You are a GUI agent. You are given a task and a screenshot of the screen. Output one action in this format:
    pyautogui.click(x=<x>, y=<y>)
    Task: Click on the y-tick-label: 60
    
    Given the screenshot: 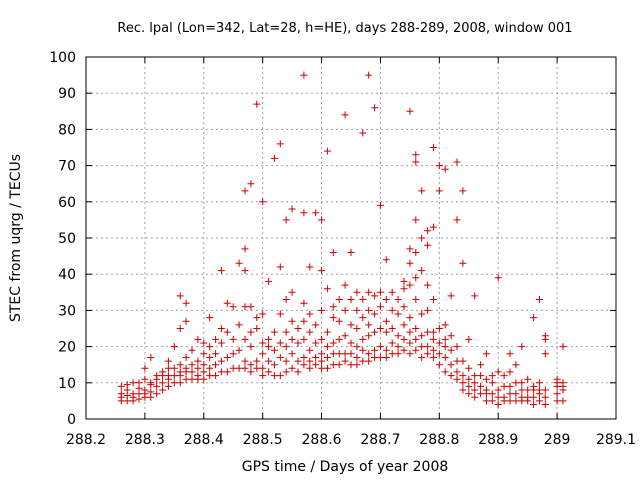 What is the action you would take?
    pyautogui.click(x=67, y=203)
    